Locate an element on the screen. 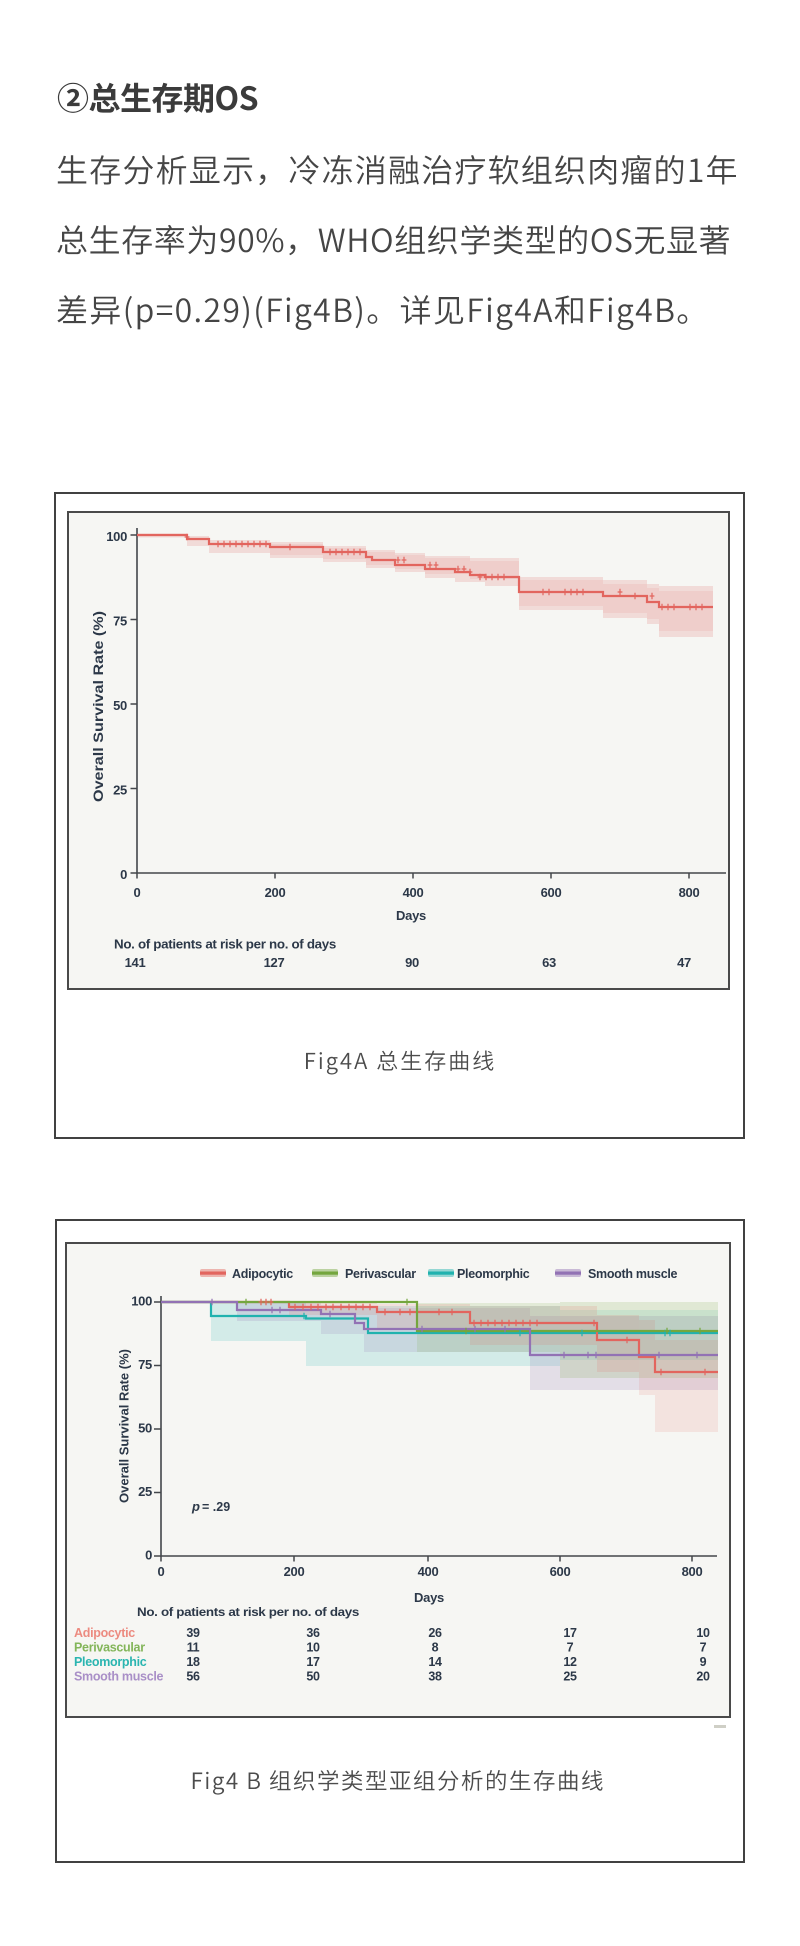  svg-text: 9 is located at coordinates (703, 1662).